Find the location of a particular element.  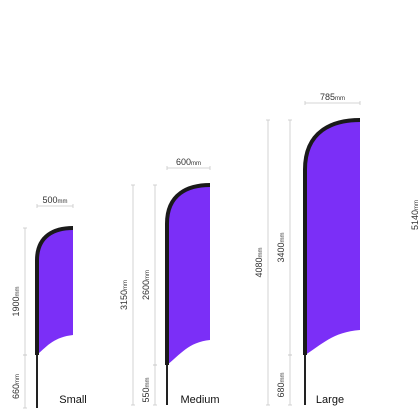

dimension-label: 785mm is located at coordinates (332, 97).